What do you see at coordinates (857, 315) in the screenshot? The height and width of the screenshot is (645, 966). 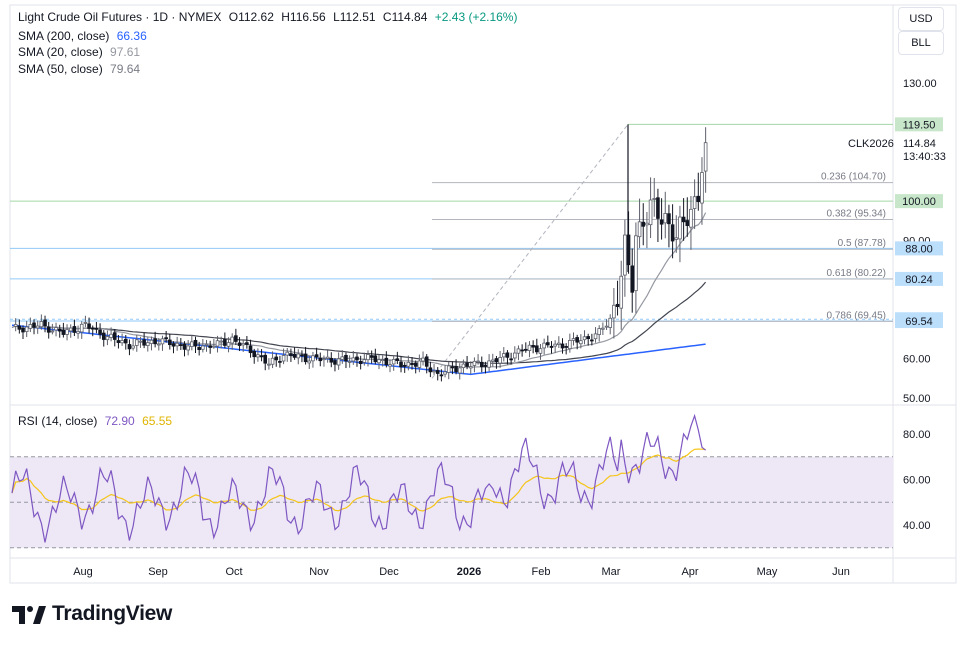 I see `fib-label-4: 0.786 (69.45)` at bounding box center [857, 315].